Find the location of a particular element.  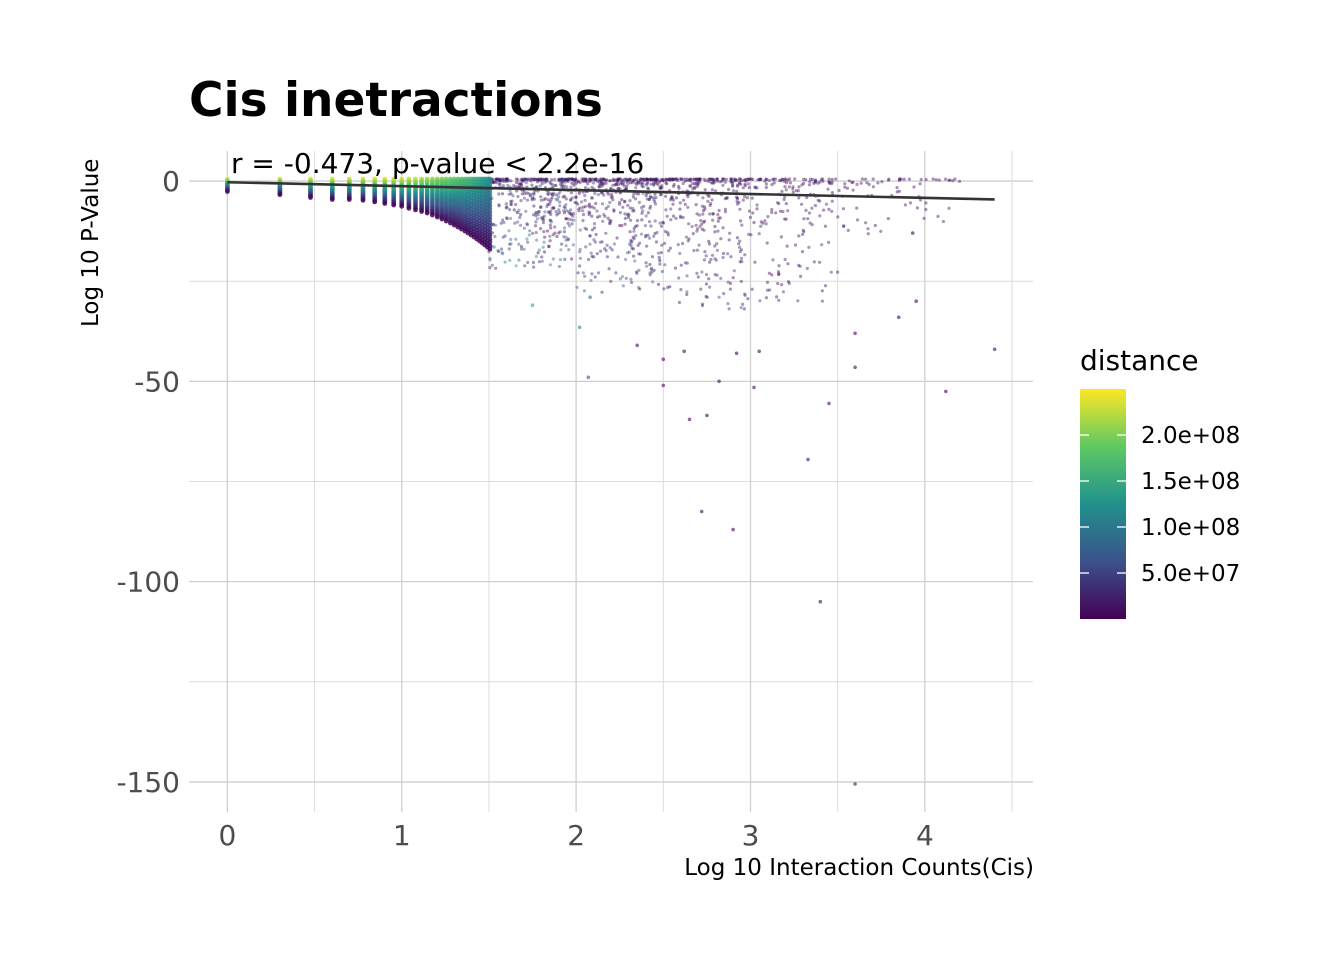

x-tick-label: 3 is located at coordinates (751, 835).